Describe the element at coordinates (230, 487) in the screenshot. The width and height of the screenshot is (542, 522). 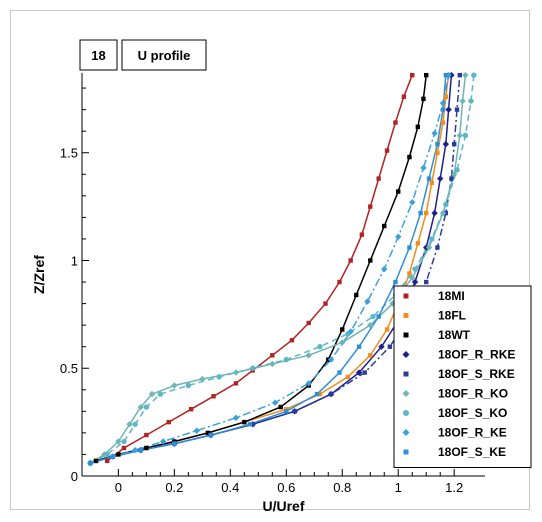
I see `x-tick-label: 0.4` at that location.